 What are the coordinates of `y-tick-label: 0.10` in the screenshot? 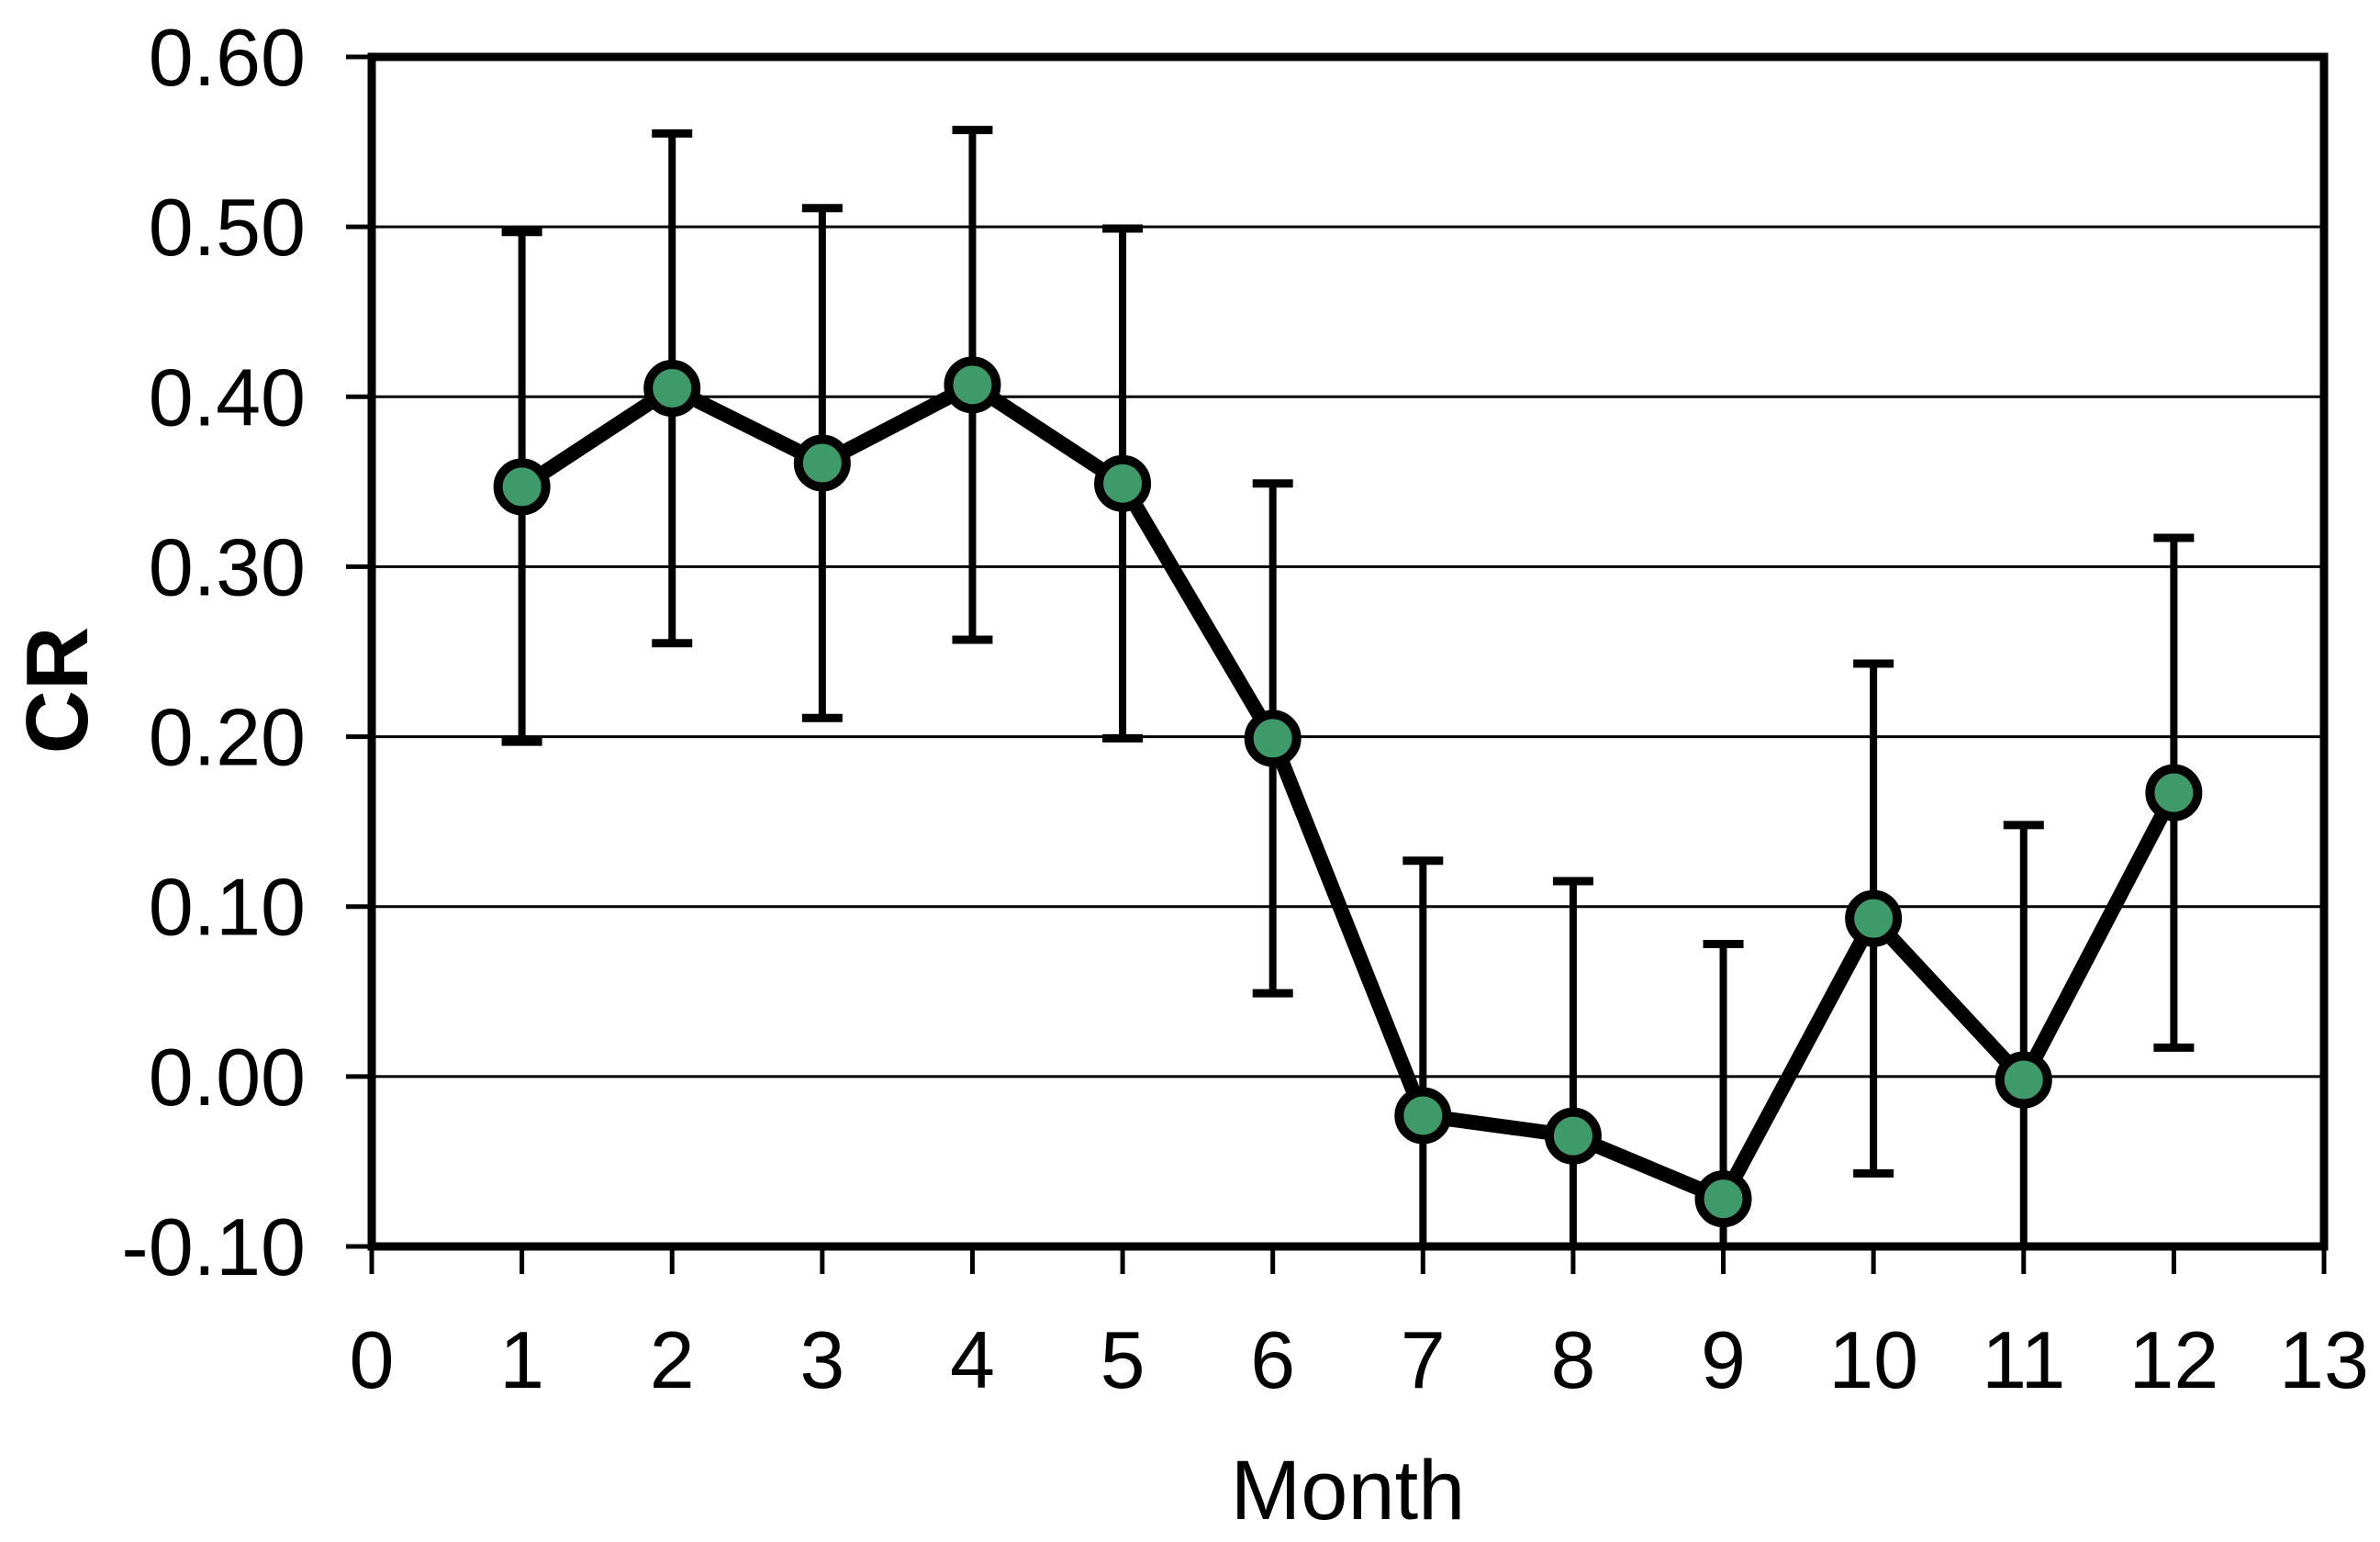 It's located at (227, 907).